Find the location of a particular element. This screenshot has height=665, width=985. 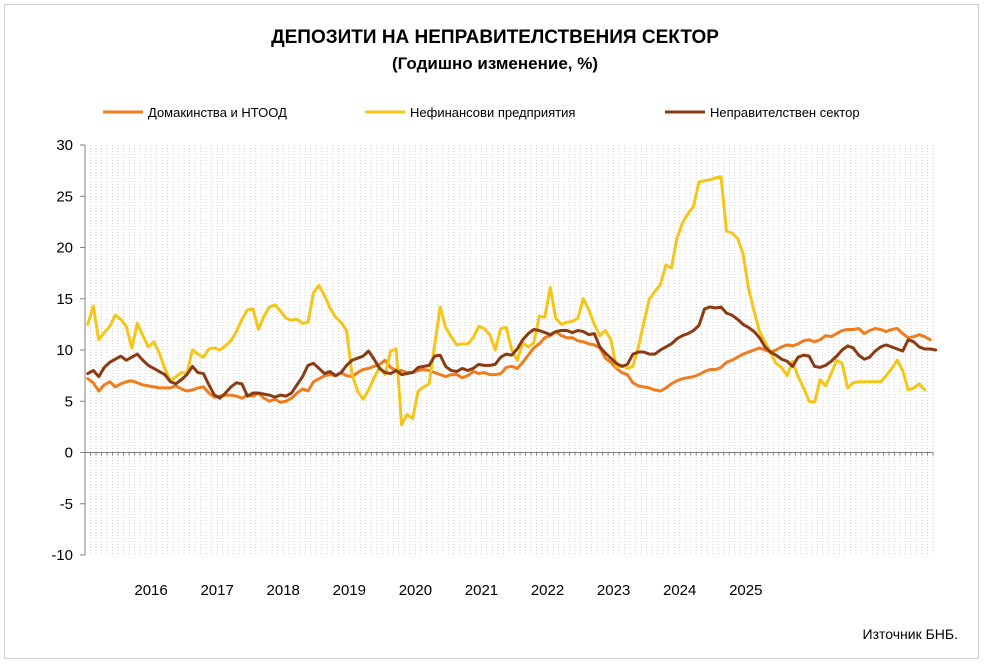

y-tick-label: -10 is located at coordinates (62, 555).